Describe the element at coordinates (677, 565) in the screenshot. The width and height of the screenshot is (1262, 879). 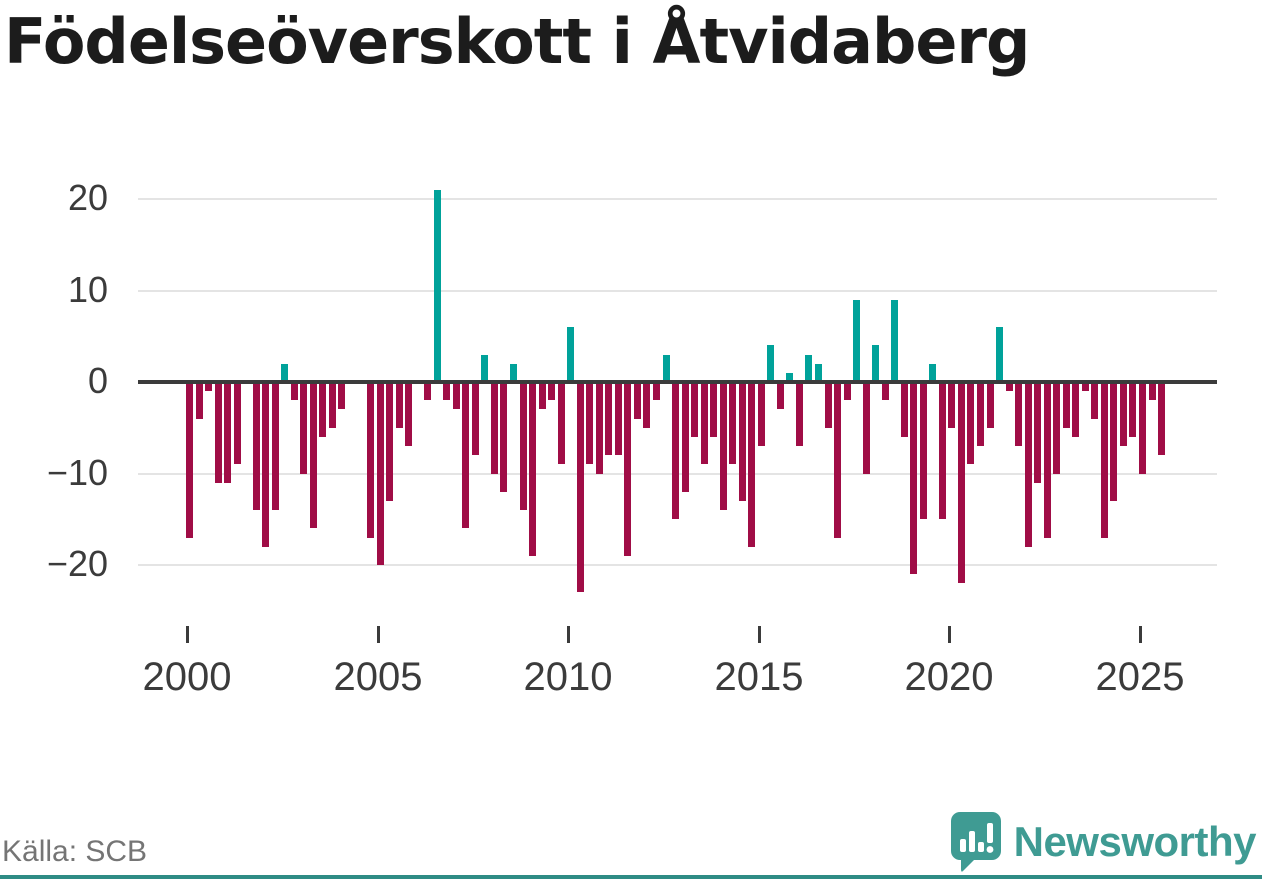
I see `gridline-y--20` at that location.